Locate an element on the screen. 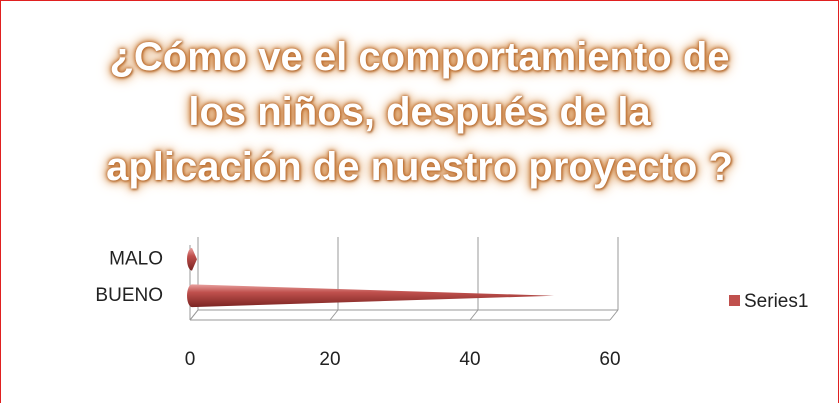 The width and height of the screenshot is (839, 404). legend-swatch is located at coordinates (734, 300).